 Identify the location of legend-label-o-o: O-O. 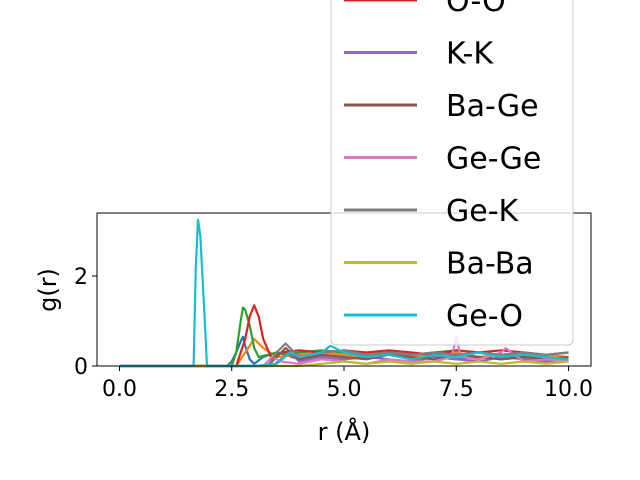
(476, 9).